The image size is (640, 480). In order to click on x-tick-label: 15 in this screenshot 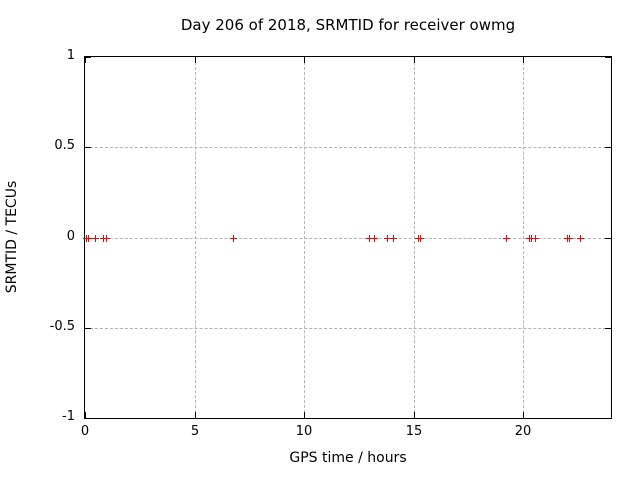, I will do `click(414, 431)`.